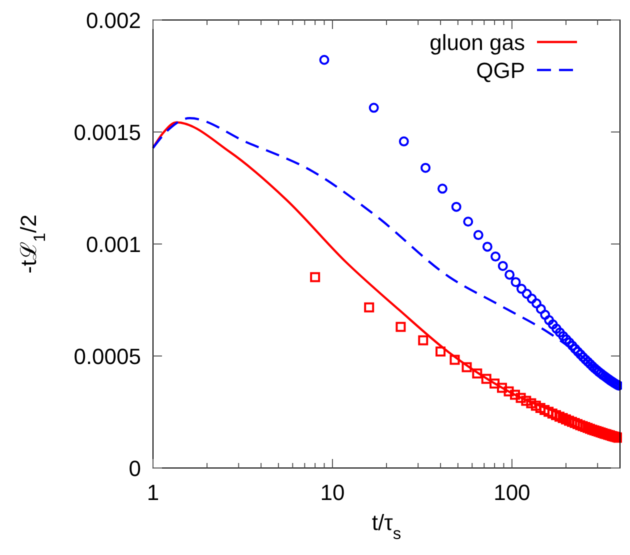 Image resolution: width=630 pixels, height=555 pixels. I want to click on x-tick-label: 100, so click(512, 492).